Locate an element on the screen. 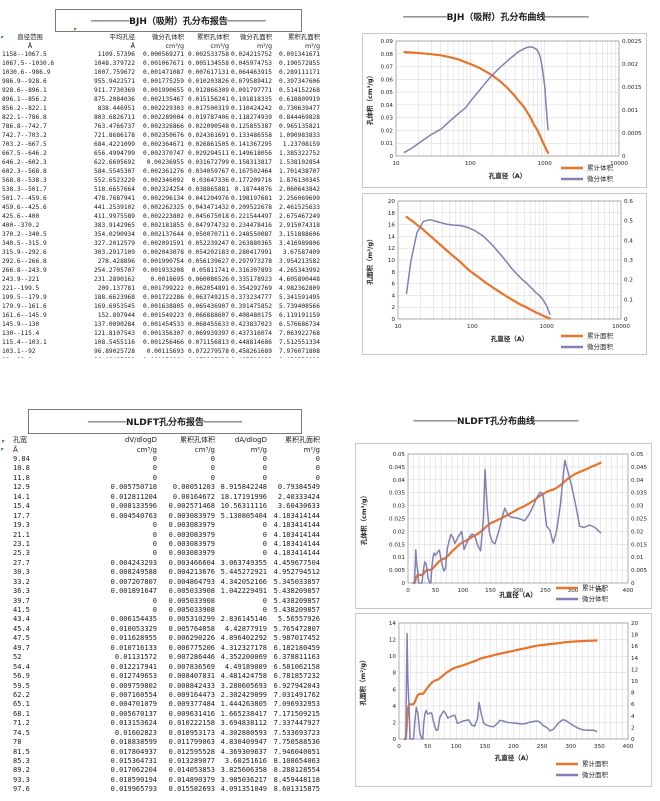 This screenshot has height=801, width=660. table-cell: 0.031672799 is located at coordinates (208, 162).